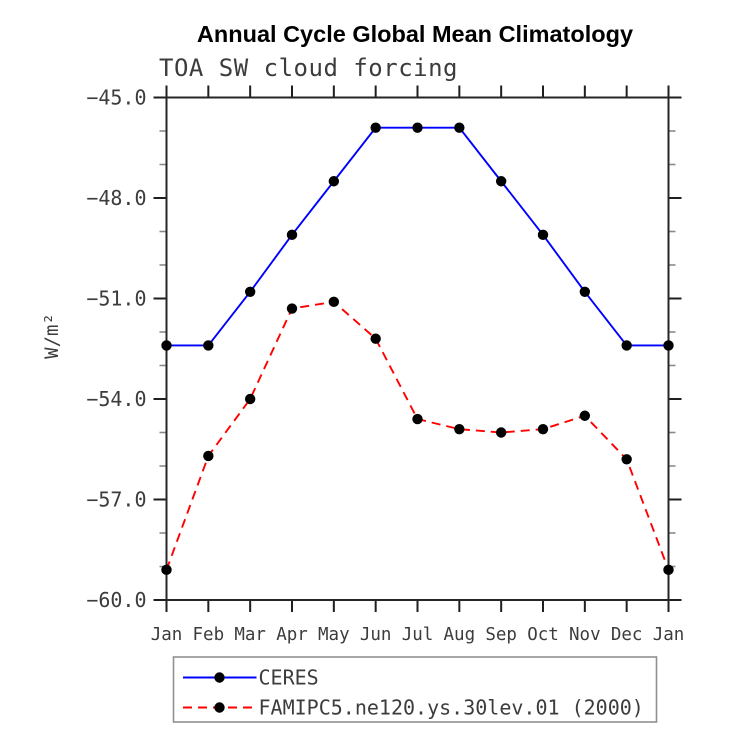 The image size is (733, 751). Describe the element at coordinates (116, 500) in the screenshot. I see `y-tick-label: −57.0` at that location.